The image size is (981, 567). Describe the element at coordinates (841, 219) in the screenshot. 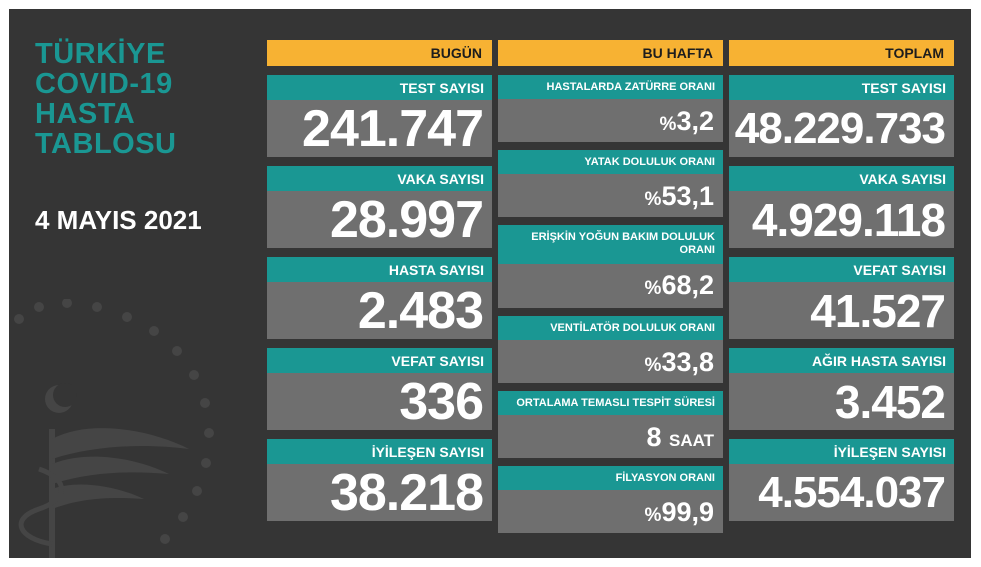

I see `stat-value: 4.929.118` at that location.